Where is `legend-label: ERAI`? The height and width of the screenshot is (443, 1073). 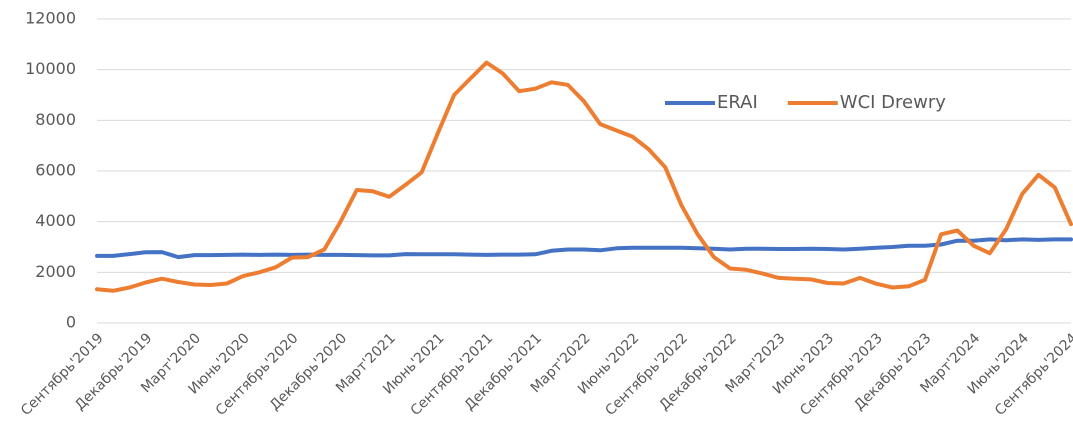
legend-label: ERAI is located at coordinates (737, 102).